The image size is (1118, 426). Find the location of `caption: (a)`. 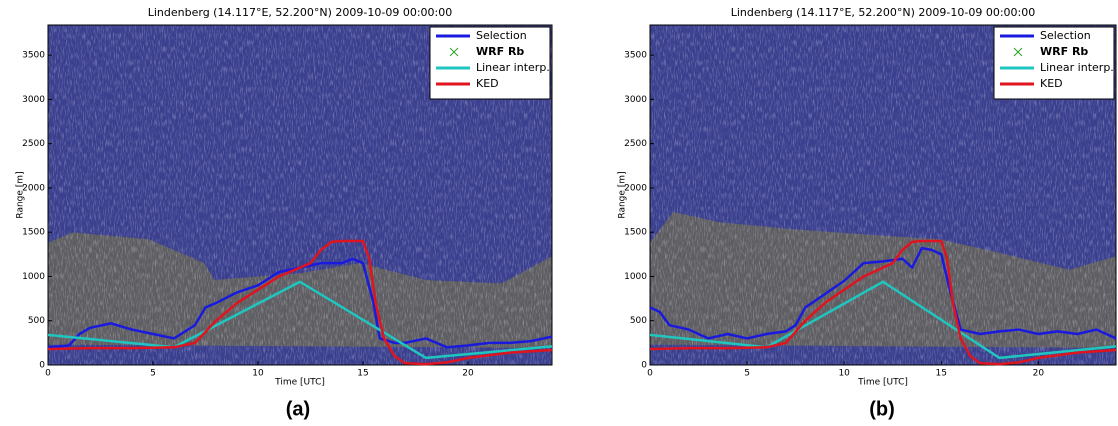

caption: (a) is located at coordinates (298, 409).